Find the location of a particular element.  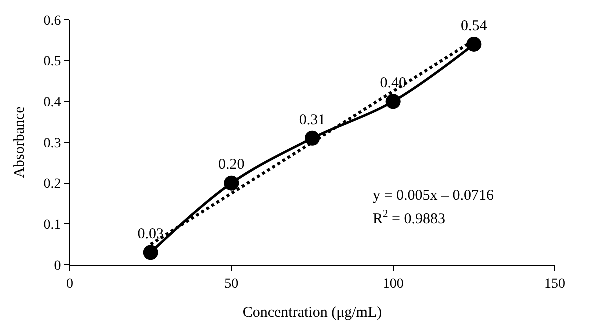

y-axis-title: Absorbance is located at coordinates (20, 142).